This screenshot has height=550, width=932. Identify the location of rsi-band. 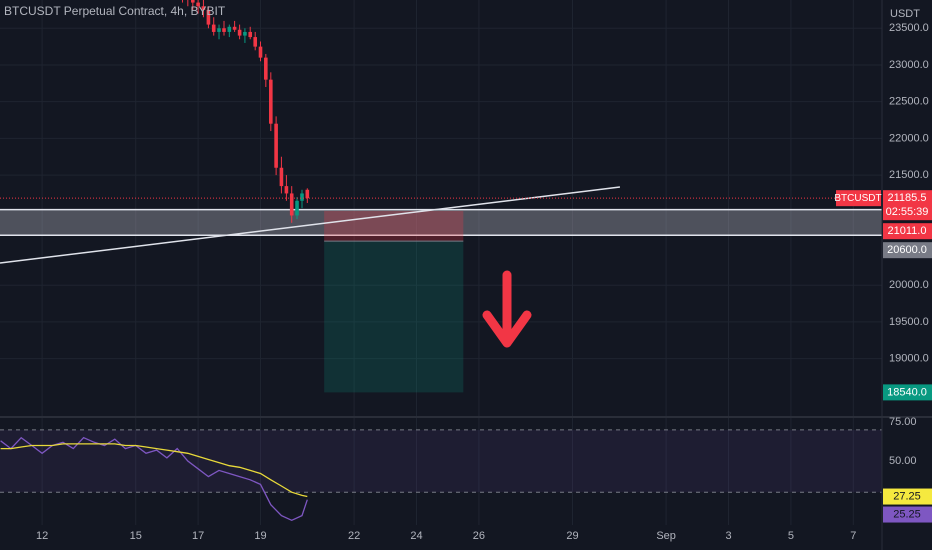
(441, 461).